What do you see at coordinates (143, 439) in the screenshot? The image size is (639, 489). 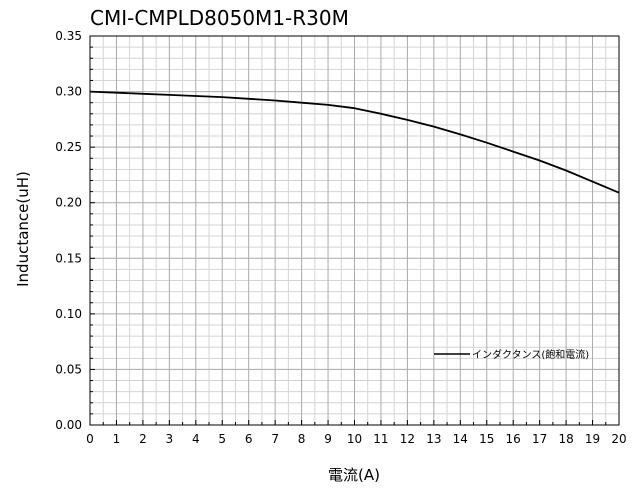 I see `x-tick-label: 2` at bounding box center [143, 439].